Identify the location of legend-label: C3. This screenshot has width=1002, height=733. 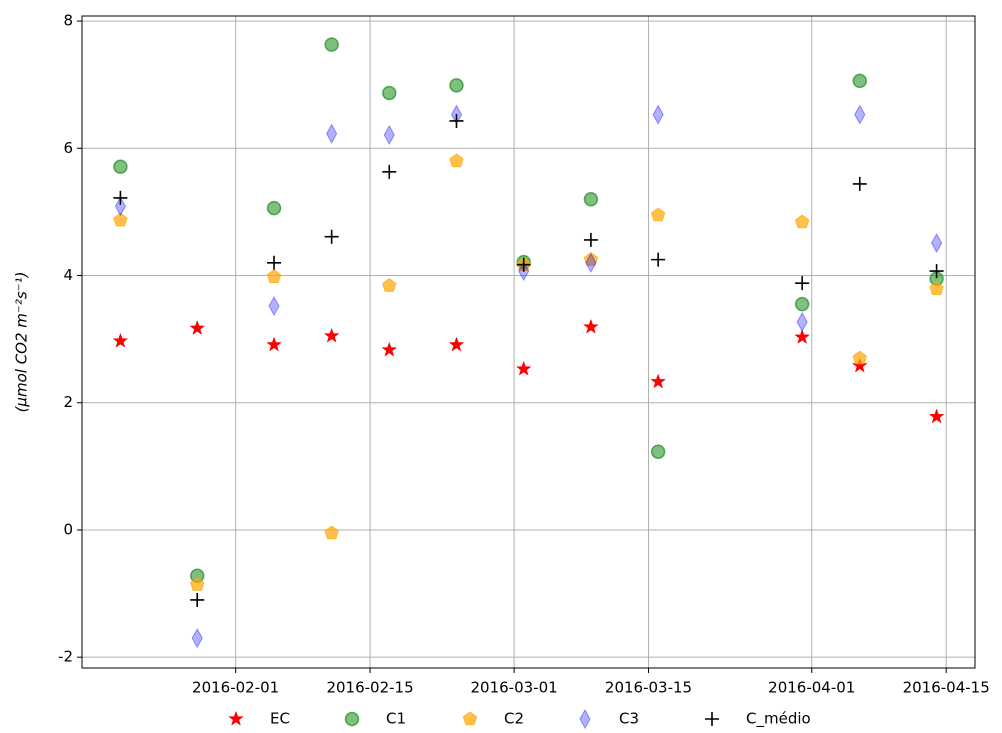
(629, 719).